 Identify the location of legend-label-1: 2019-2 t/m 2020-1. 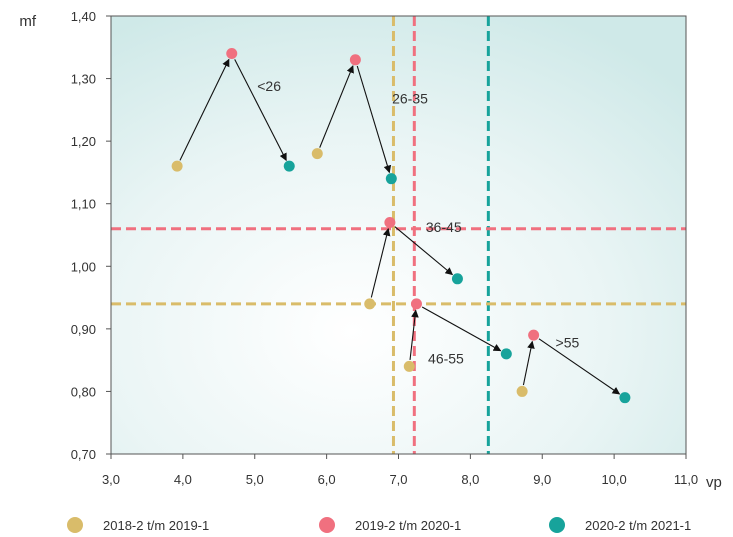
(408, 525).